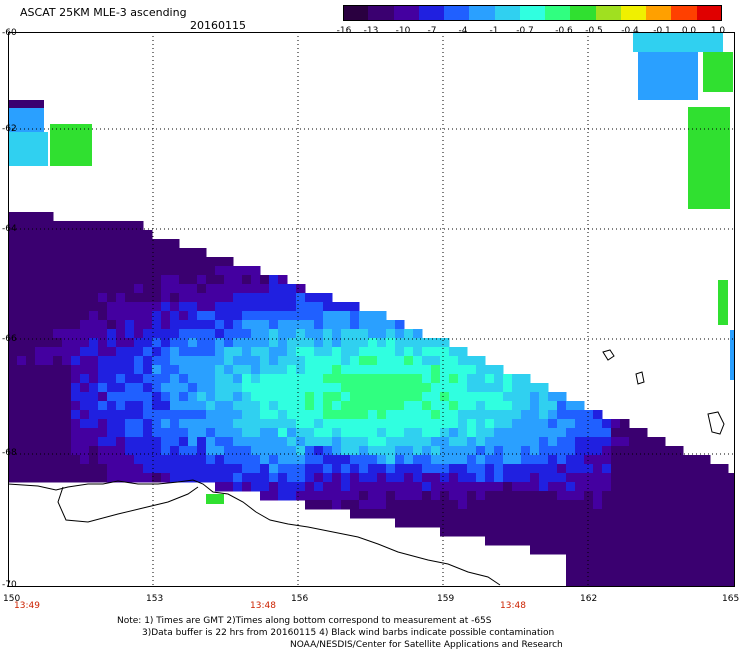 The height and width of the screenshot is (650, 740). What do you see at coordinates (589, 599) in the screenshot?
I see `longitude-label: 162` at bounding box center [589, 599].